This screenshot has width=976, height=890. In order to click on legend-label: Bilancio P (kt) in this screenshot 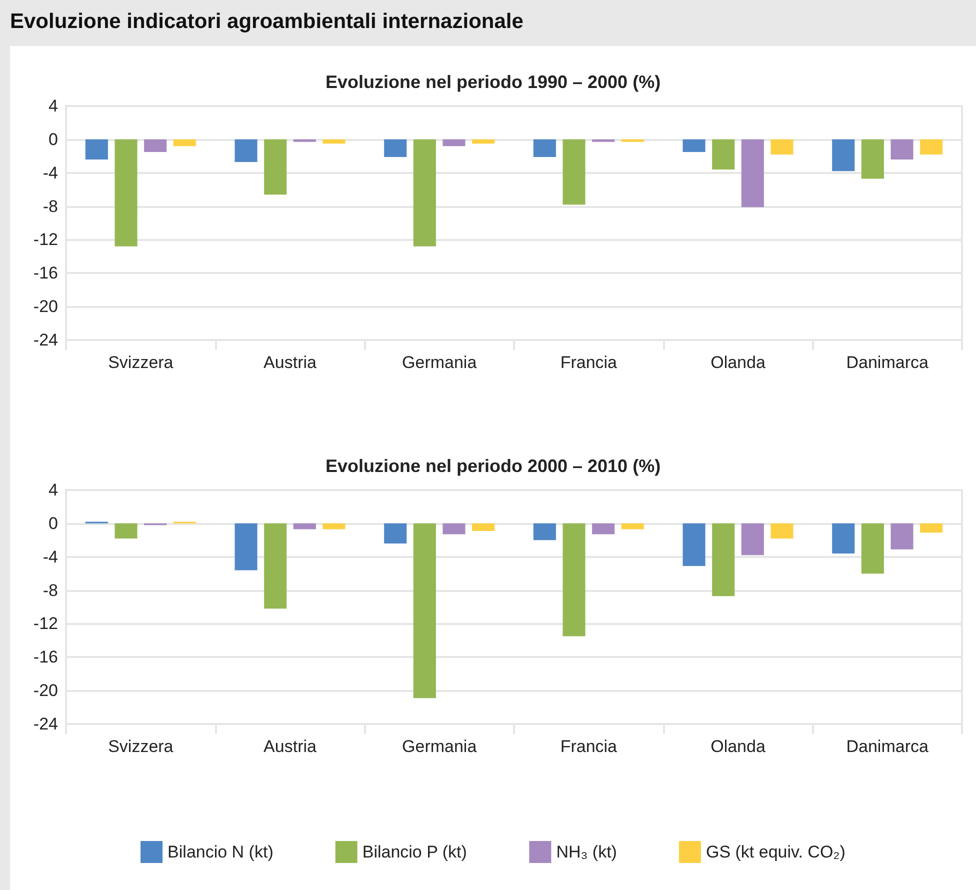, I will do `click(414, 852)`.